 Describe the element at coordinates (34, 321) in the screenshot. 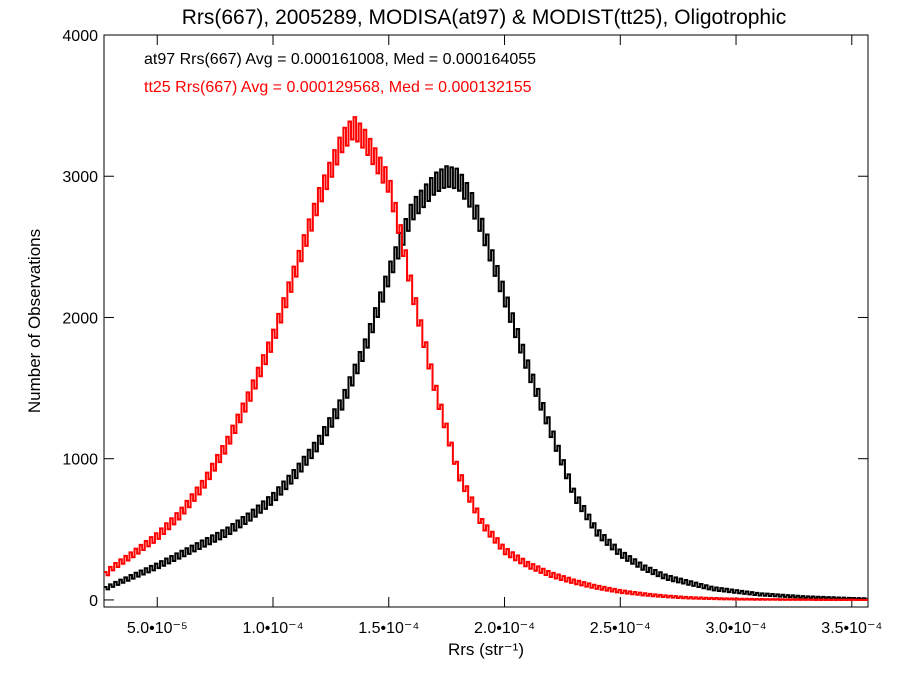

I see `y-axis-label: Number of Observations` at that location.